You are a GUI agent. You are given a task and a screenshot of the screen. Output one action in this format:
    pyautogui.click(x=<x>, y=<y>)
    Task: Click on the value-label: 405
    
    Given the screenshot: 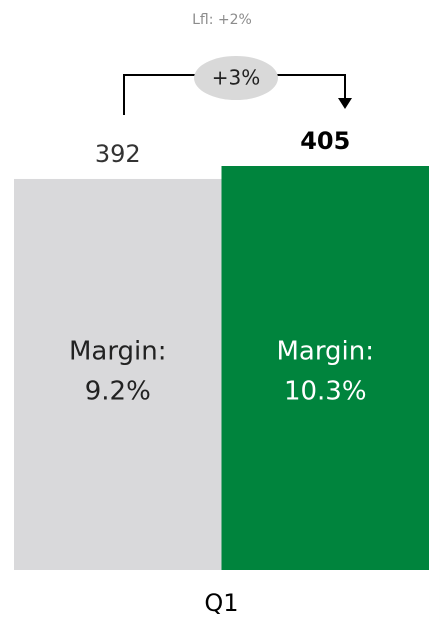 What is the action you would take?
    pyautogui.click(x=325, y=141)
    